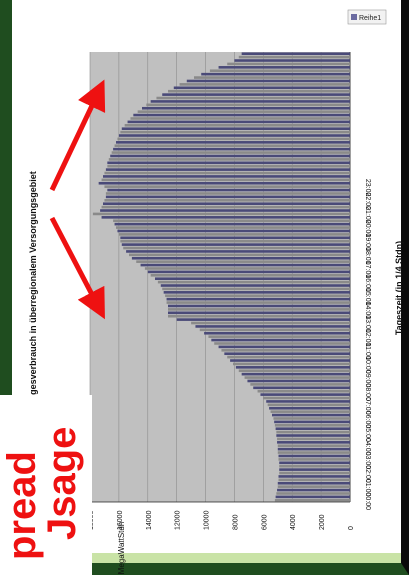 Image resolution: width=409 pixels, height=575 pixels. What do you see at coordinates (367, 283) in the screenshot?
I see `x-tick-label: 16:00` at bounding box center [367, 283].